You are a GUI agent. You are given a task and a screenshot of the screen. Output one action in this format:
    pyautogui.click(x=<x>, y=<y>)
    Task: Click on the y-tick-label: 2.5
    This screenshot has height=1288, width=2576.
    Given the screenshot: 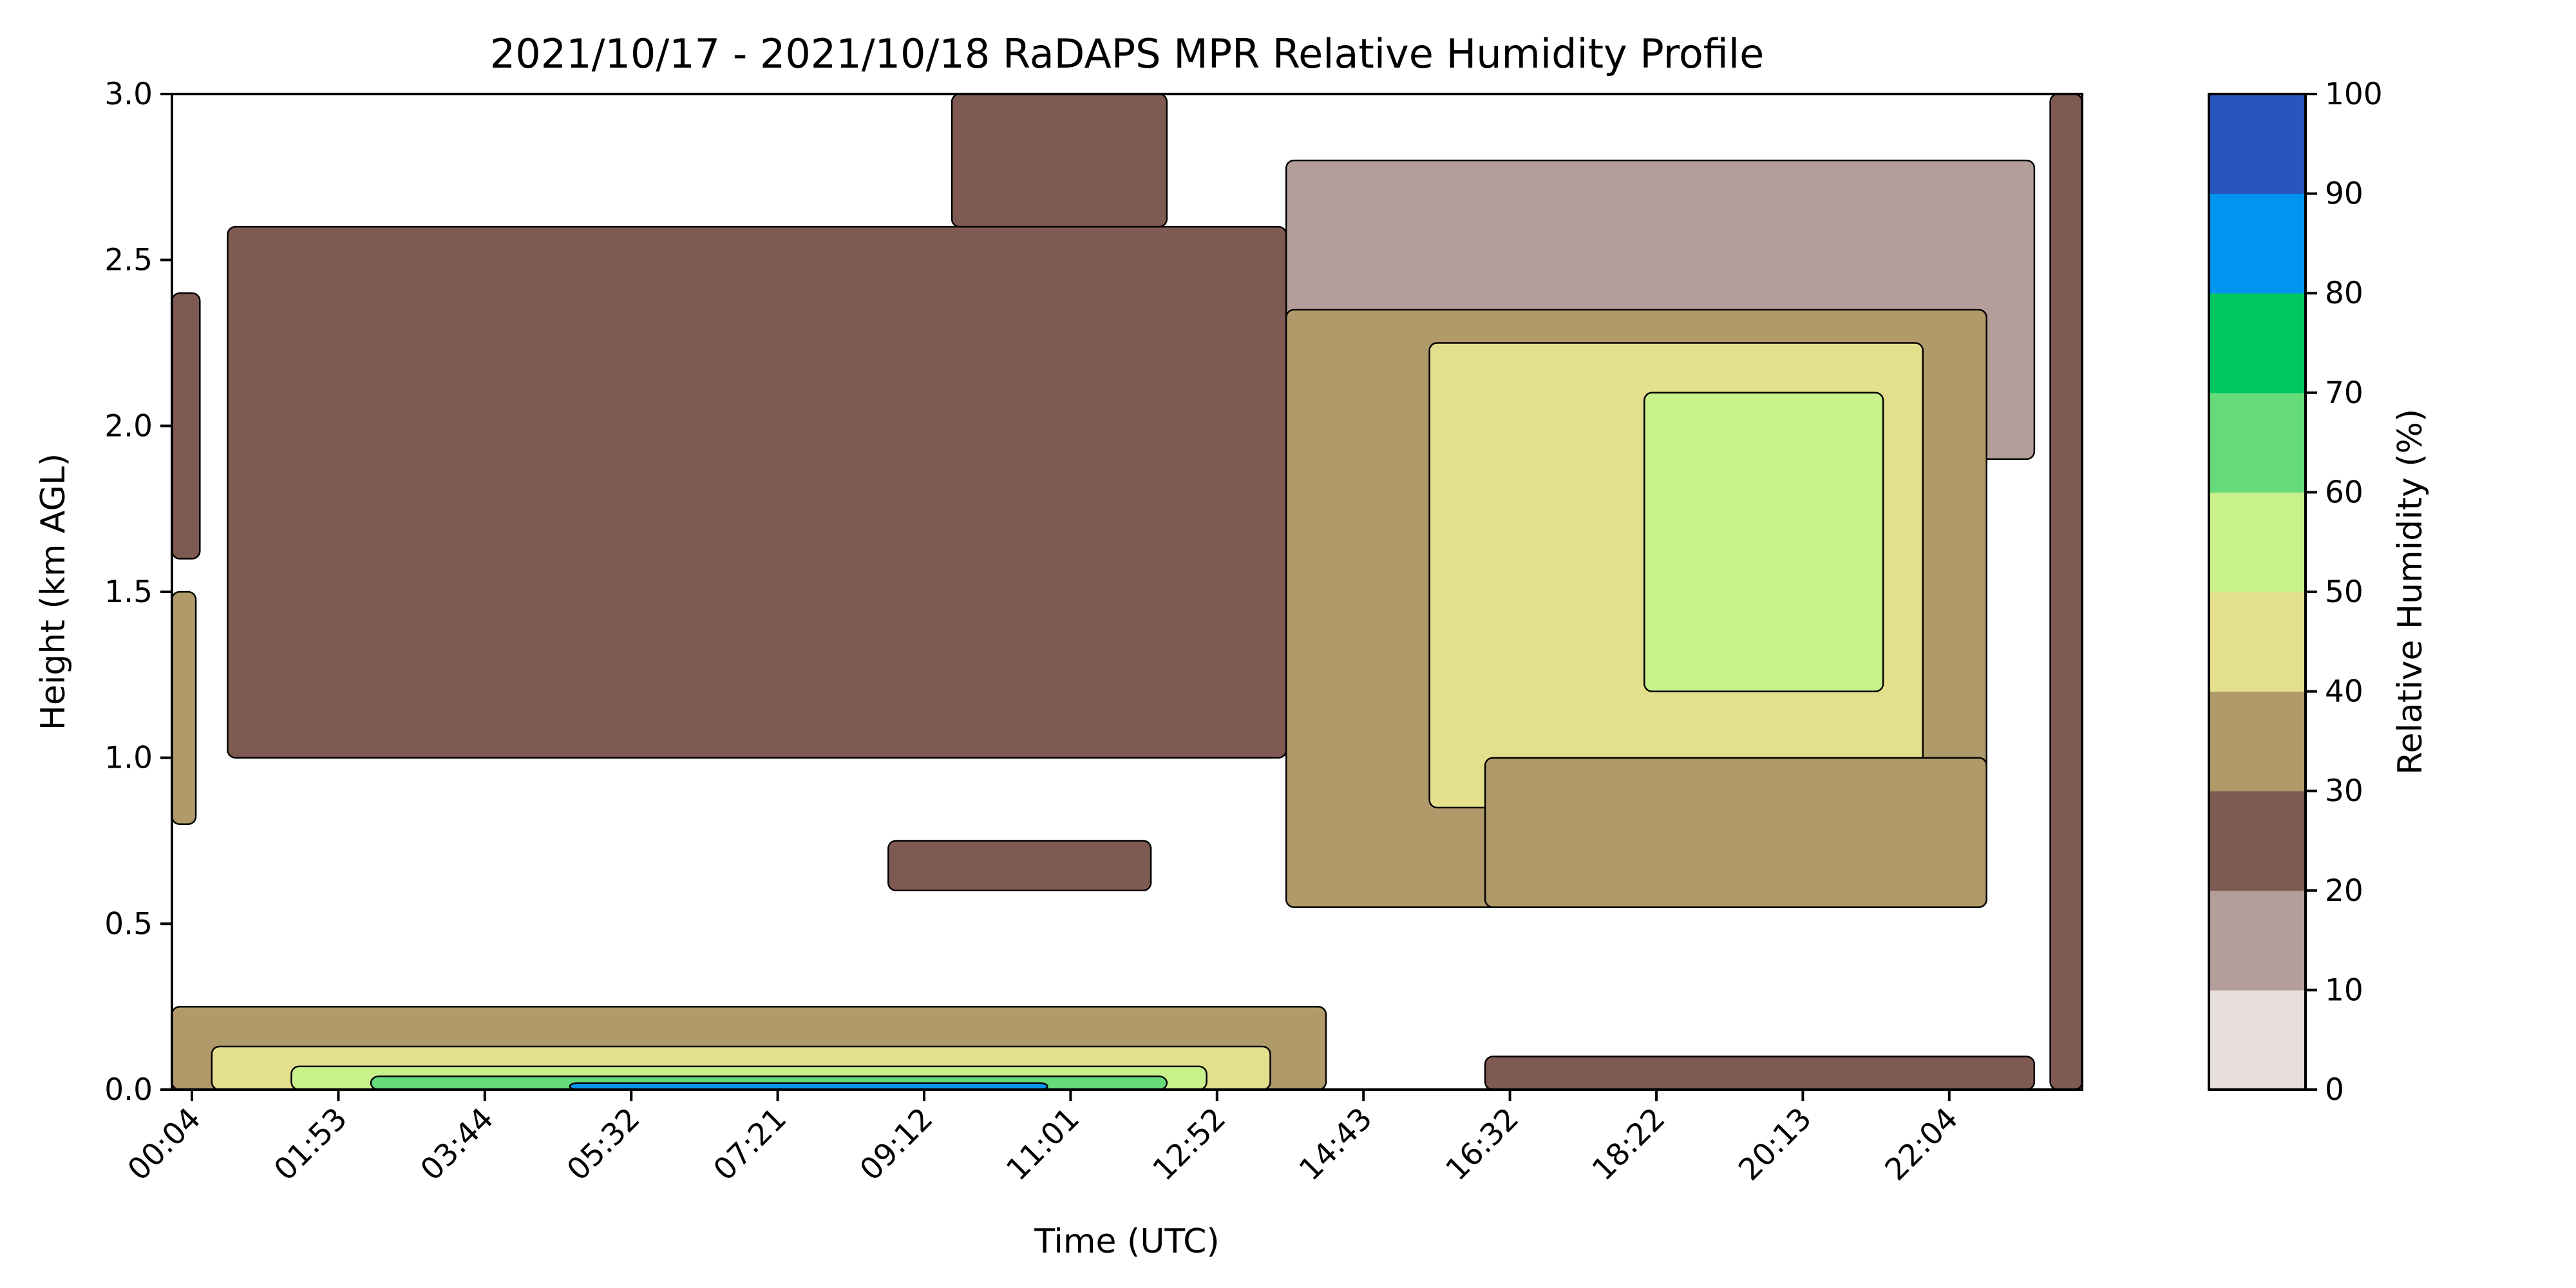 What is the action you would take?
    pyautogui.click(x=128, y=261)
    